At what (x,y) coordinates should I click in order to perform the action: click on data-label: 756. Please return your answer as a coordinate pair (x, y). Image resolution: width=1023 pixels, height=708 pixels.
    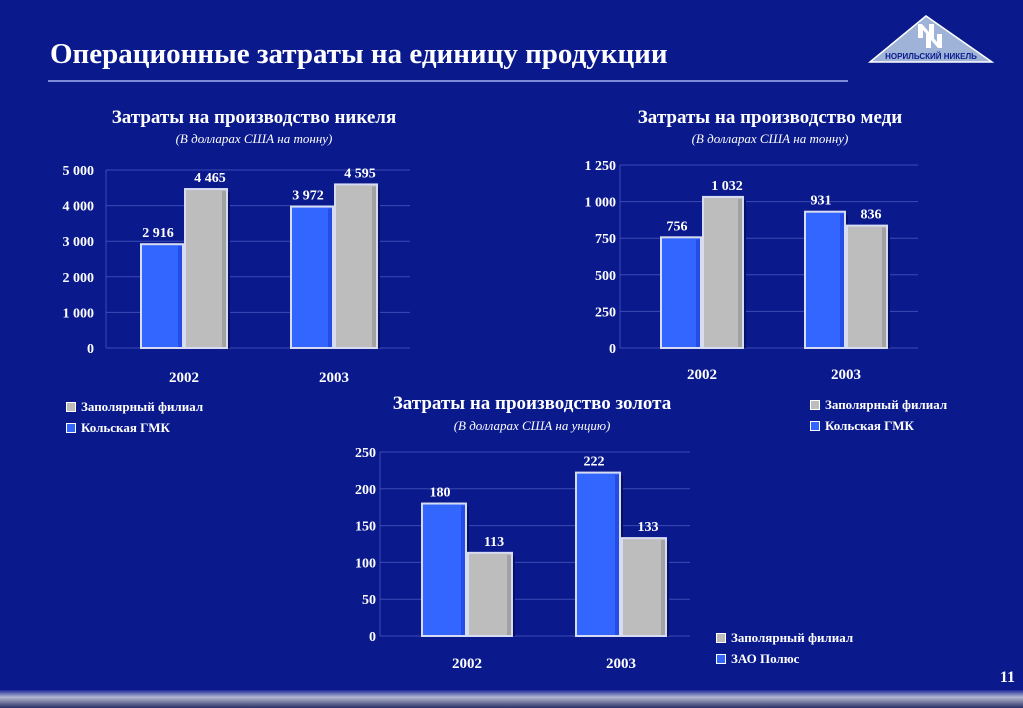
    Looking at the image, I should click on (677, 226).